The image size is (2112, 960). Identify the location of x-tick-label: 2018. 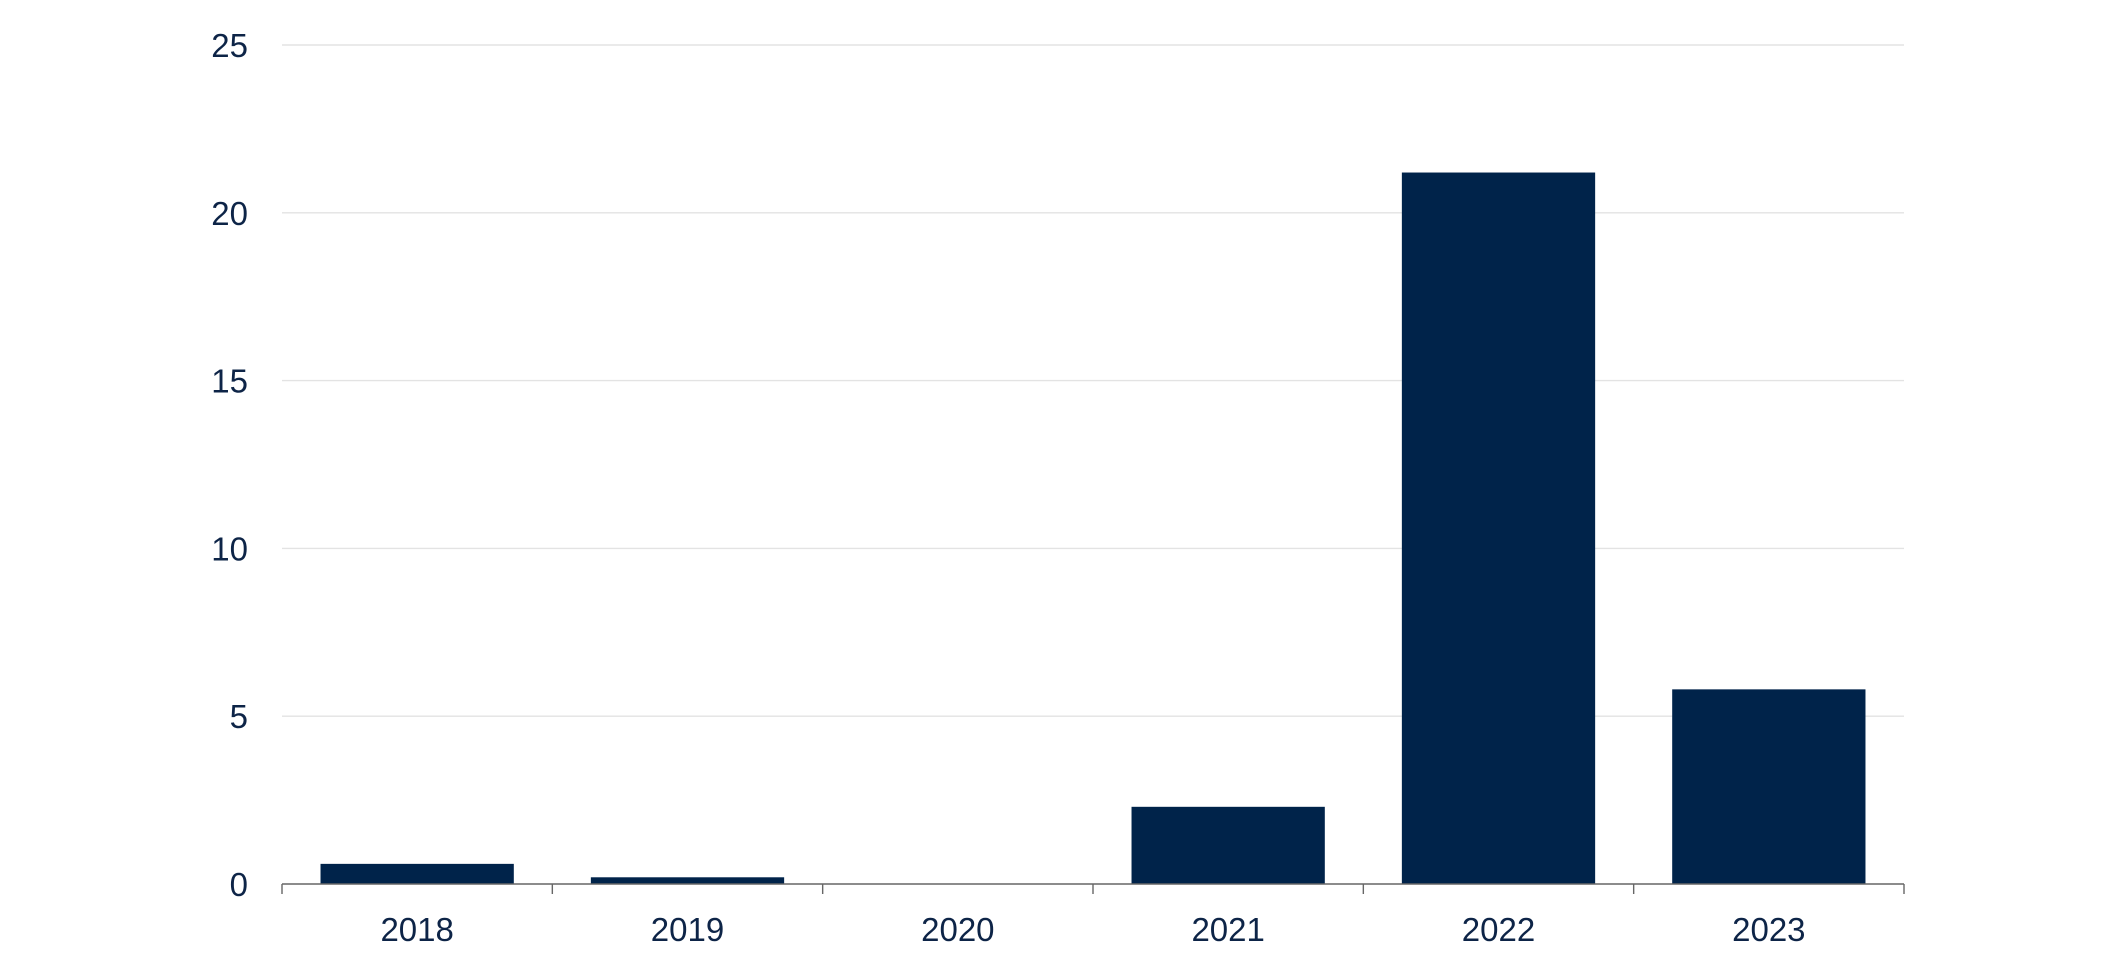
(416, 929).